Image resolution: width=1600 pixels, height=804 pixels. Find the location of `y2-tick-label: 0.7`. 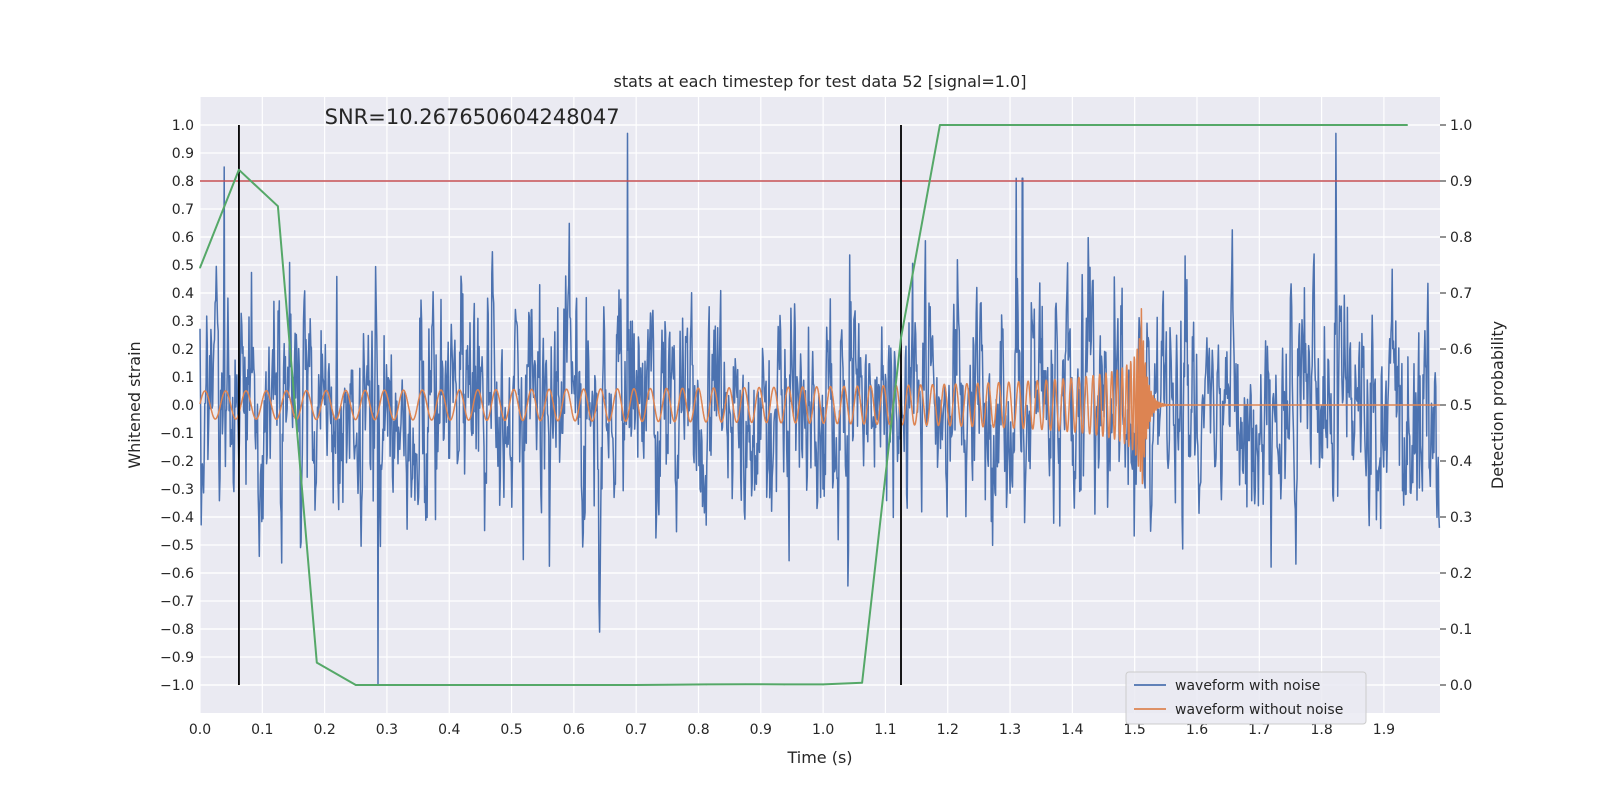

y2-tick-label: 0.7 is located at coordinates (1461, 294).